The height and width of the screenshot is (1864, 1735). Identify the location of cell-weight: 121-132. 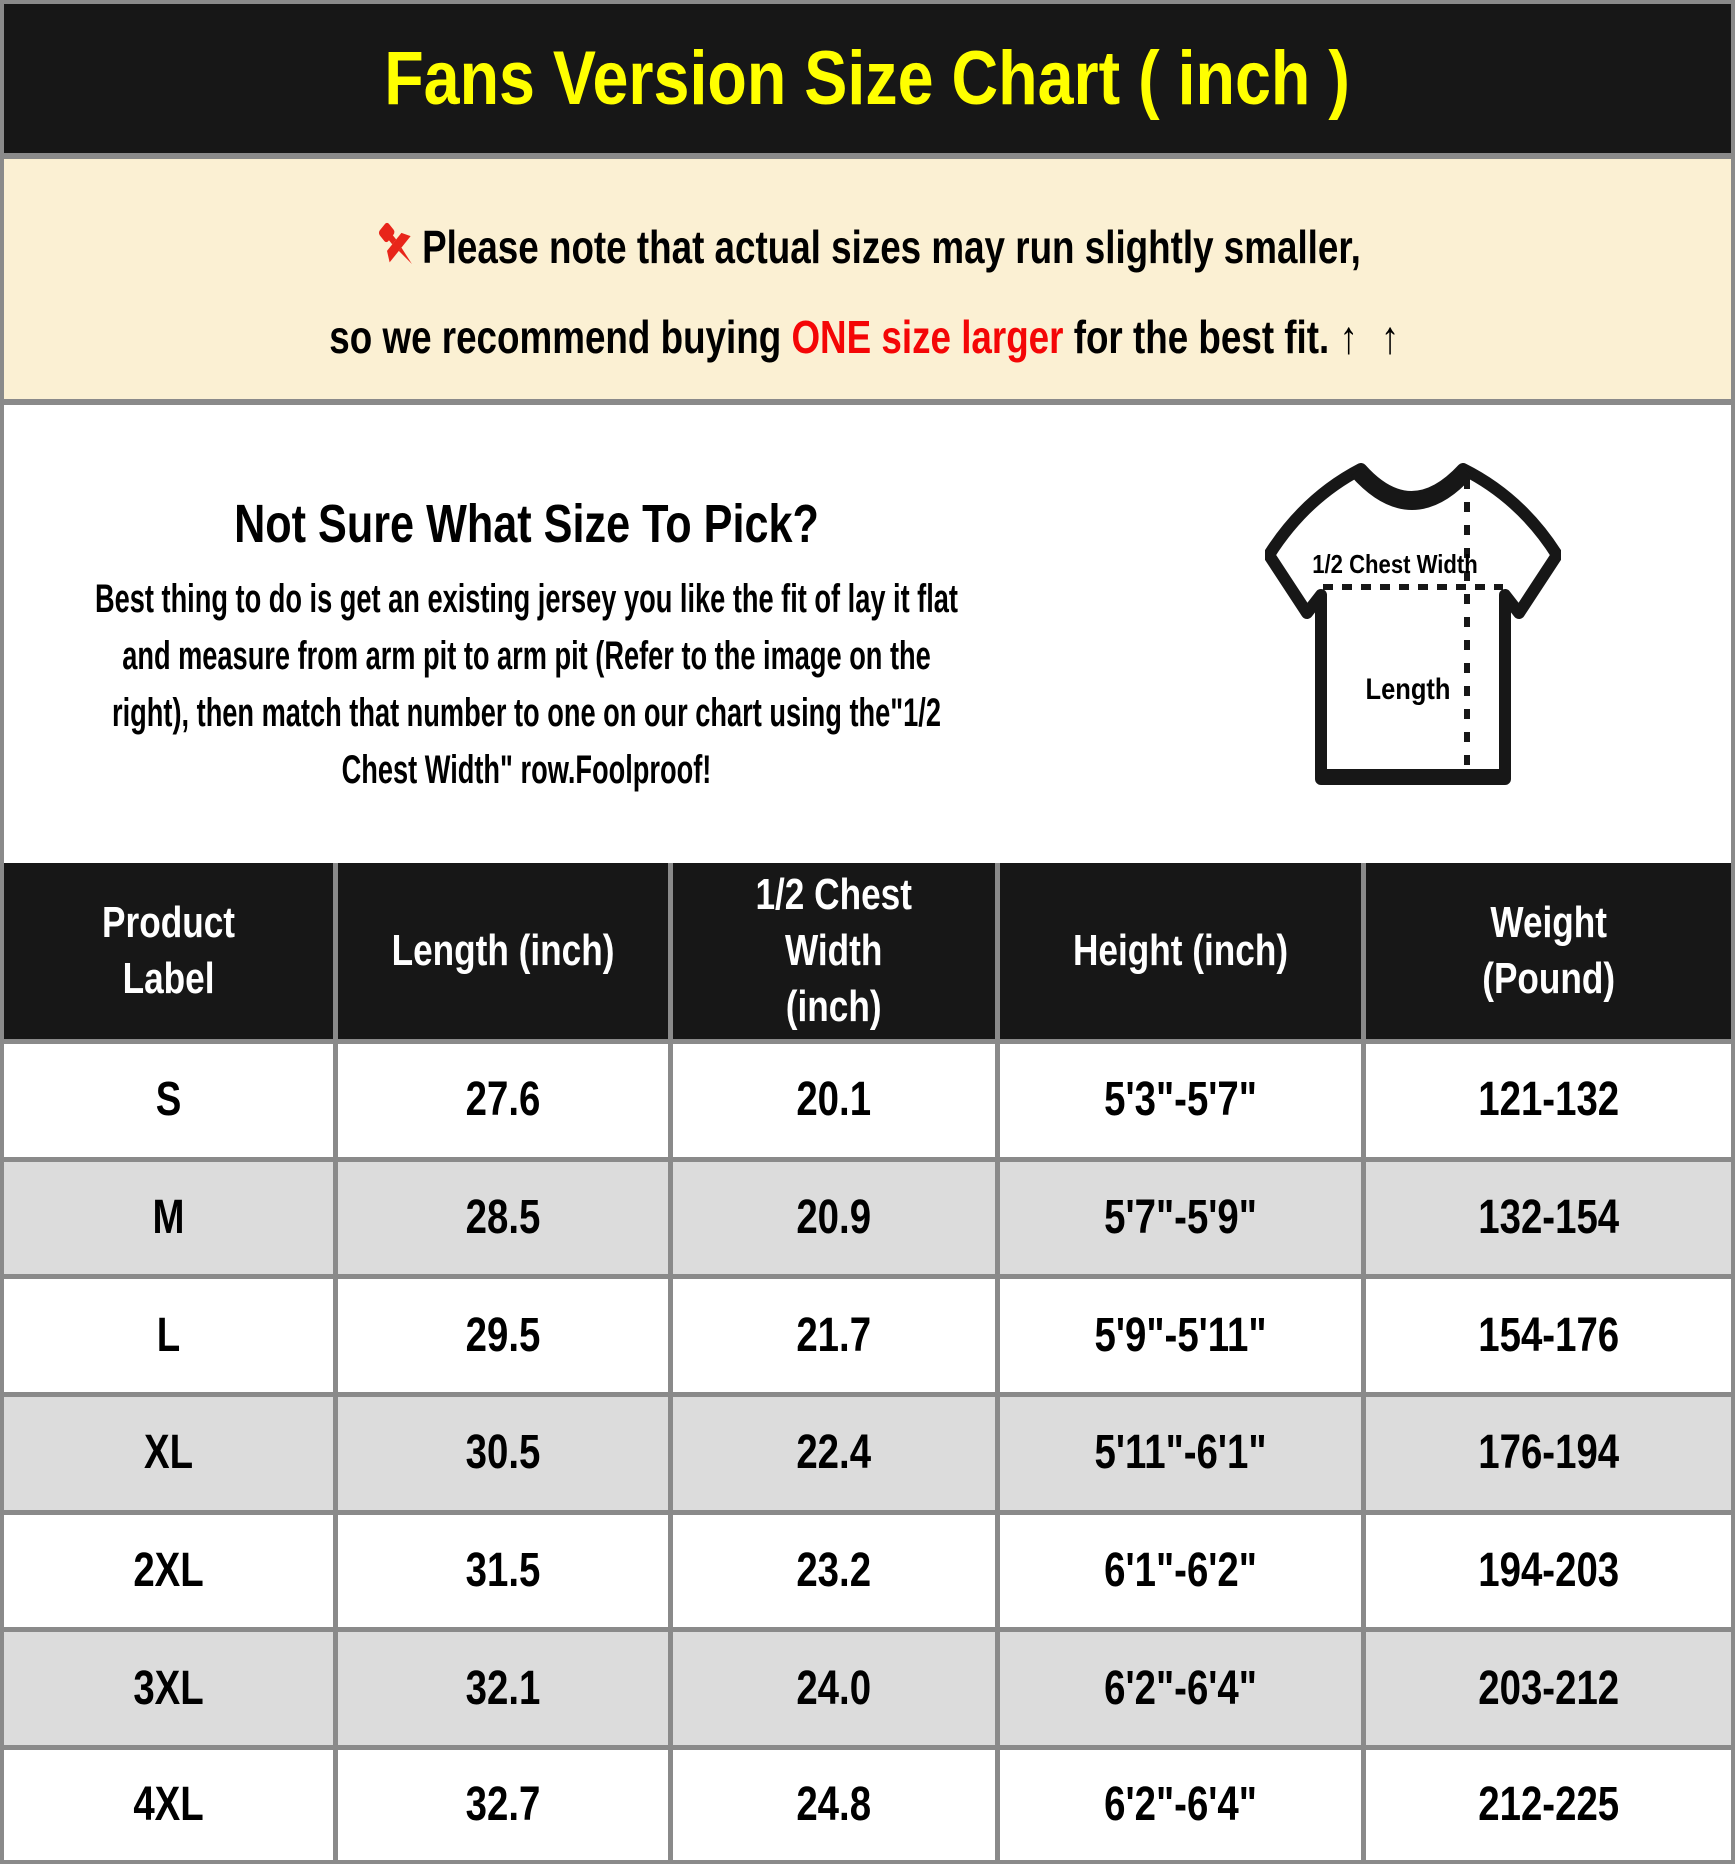
(1545, 1100).